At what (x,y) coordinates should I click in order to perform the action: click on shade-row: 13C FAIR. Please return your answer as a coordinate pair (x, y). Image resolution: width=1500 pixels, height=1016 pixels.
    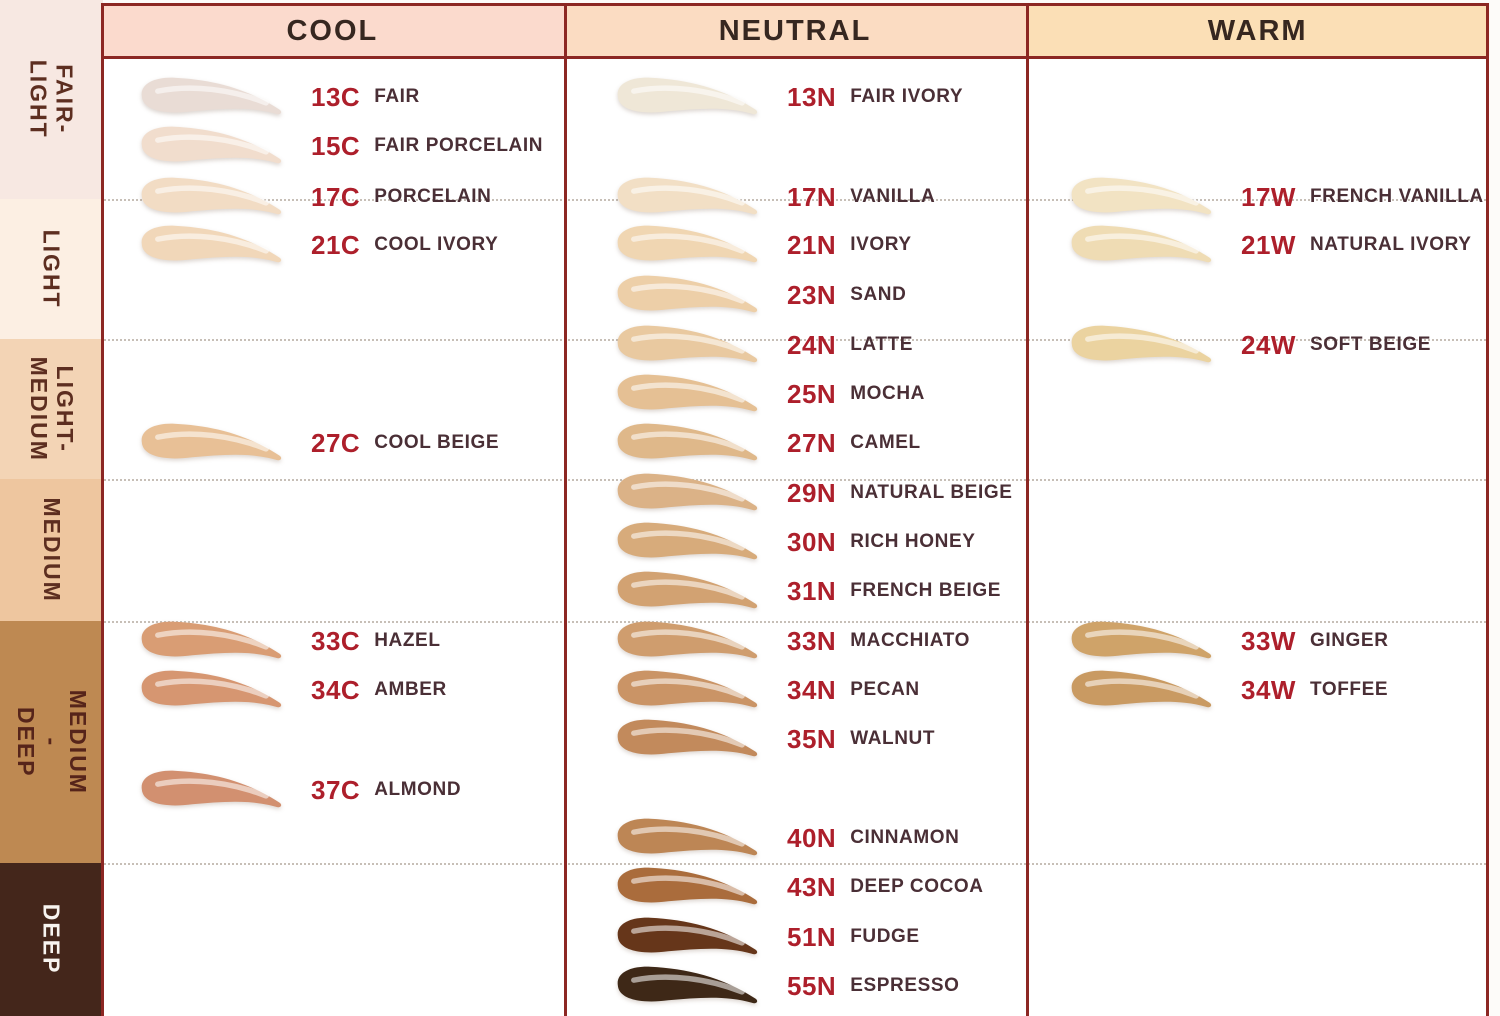
    Looking at the image, I should click on (346, 97).